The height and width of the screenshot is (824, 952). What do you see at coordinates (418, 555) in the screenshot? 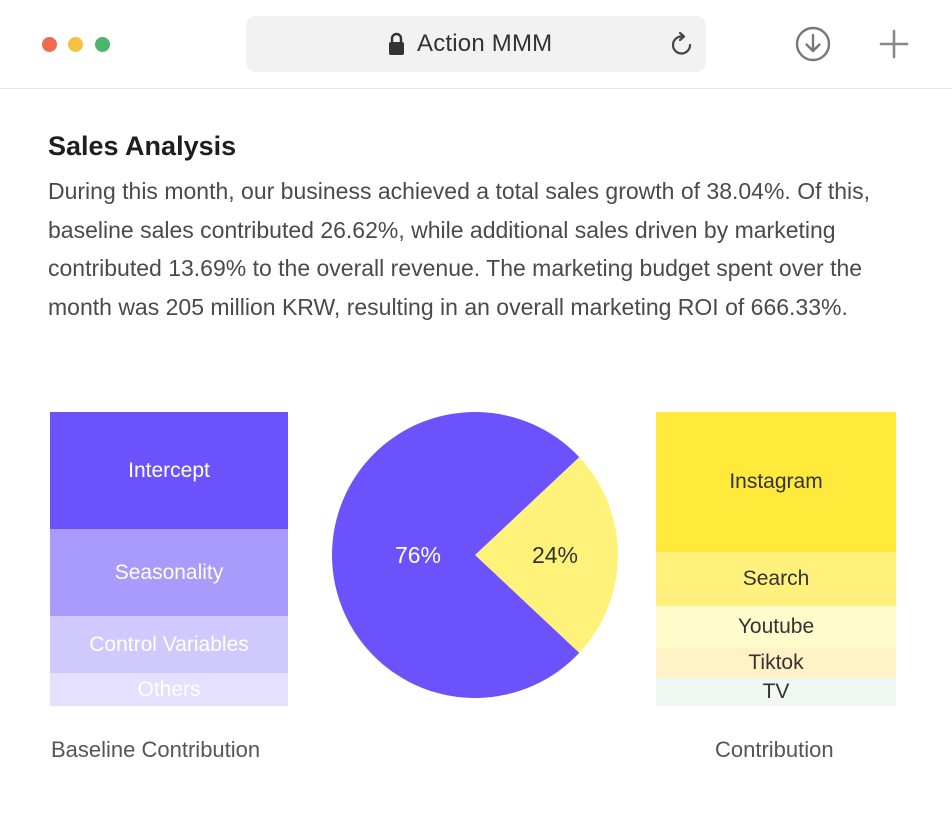
I see `pie-label-baseline: 76%` at bounding box center [418, 555].